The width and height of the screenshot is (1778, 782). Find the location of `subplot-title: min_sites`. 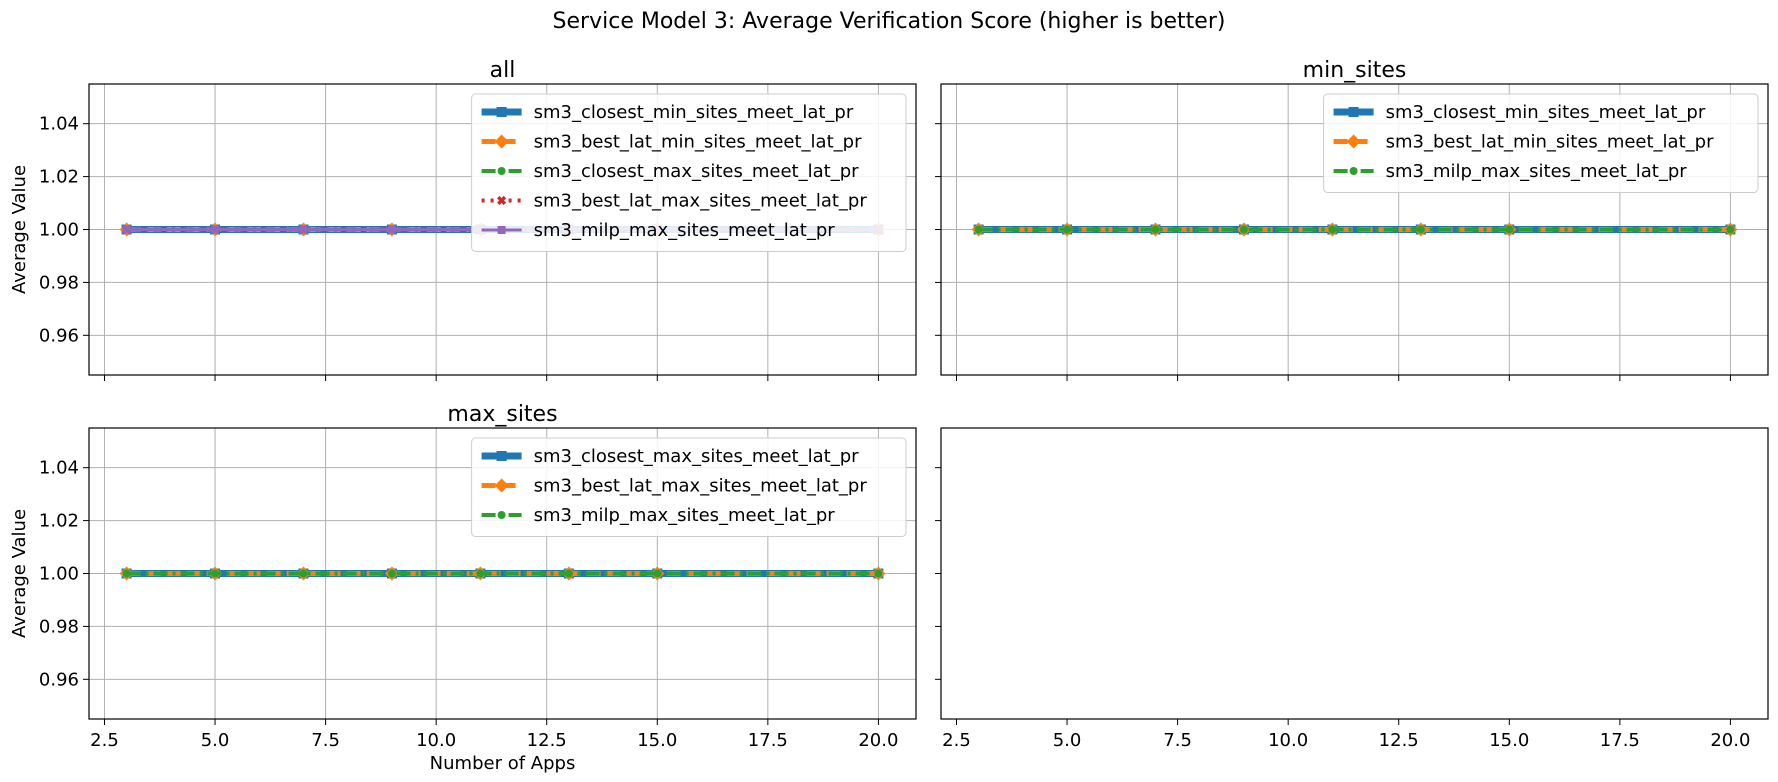

subplot-title: min_sites is located at coordinates (1355, 70).